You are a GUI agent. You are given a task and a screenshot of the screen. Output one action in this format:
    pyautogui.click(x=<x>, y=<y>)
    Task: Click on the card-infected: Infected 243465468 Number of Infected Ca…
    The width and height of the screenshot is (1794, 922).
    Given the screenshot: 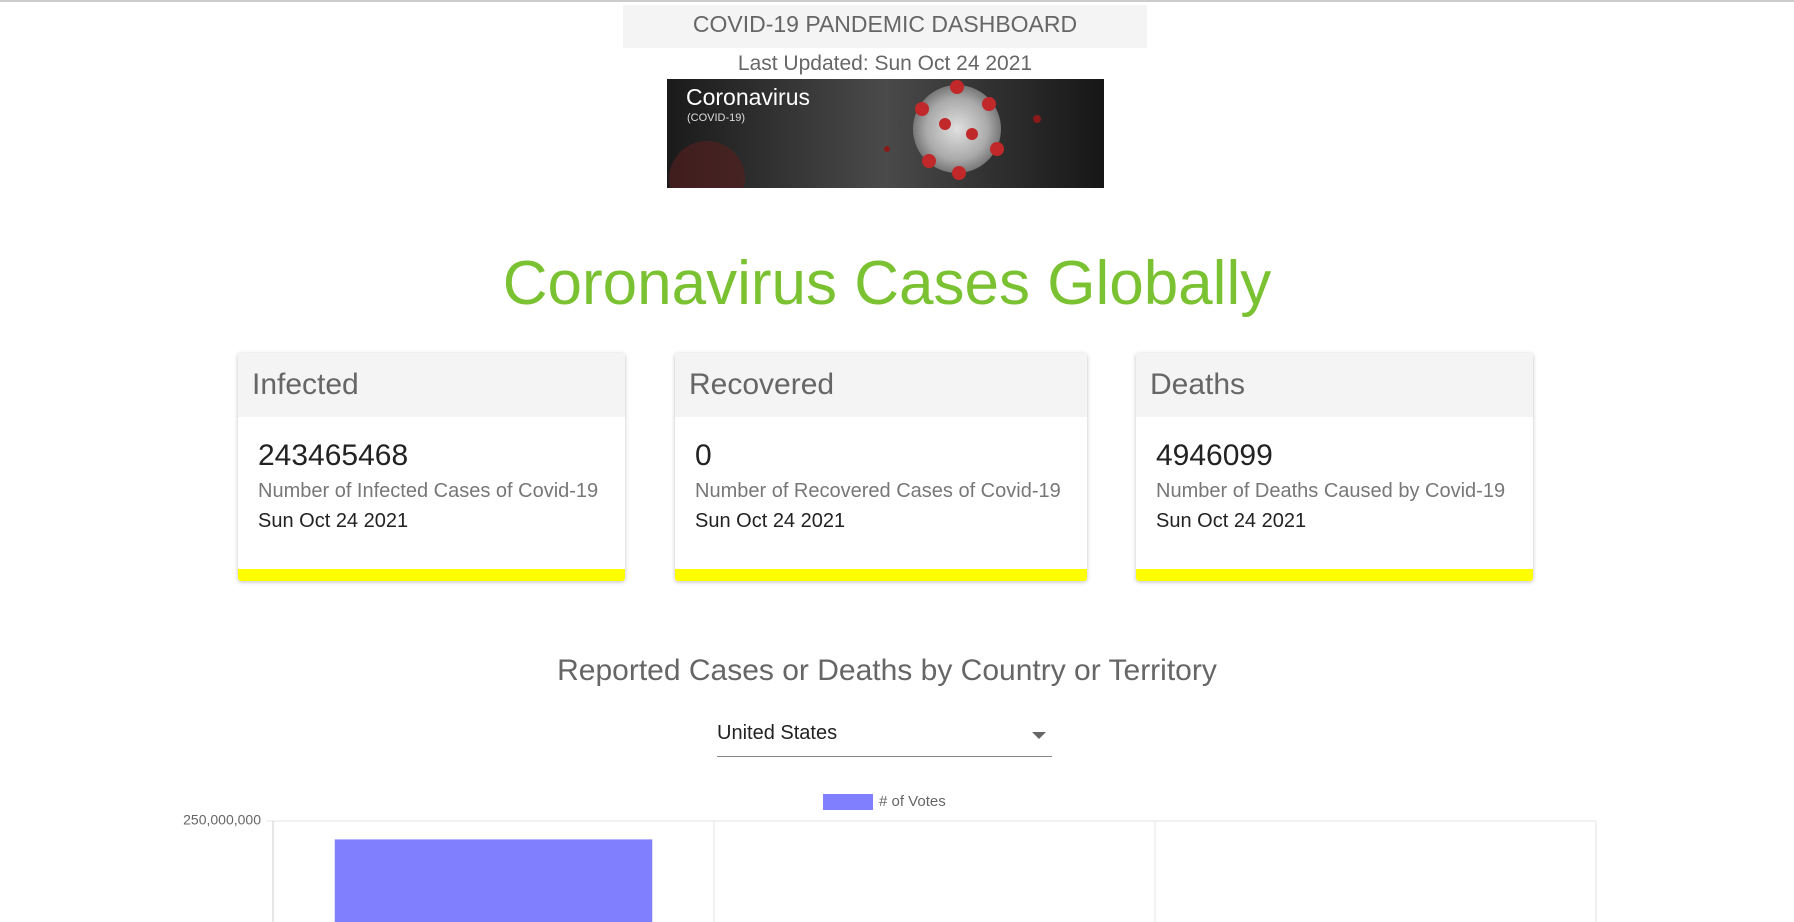 What is the action you would take?
    pyautogui.click(x=431, y=467)
    